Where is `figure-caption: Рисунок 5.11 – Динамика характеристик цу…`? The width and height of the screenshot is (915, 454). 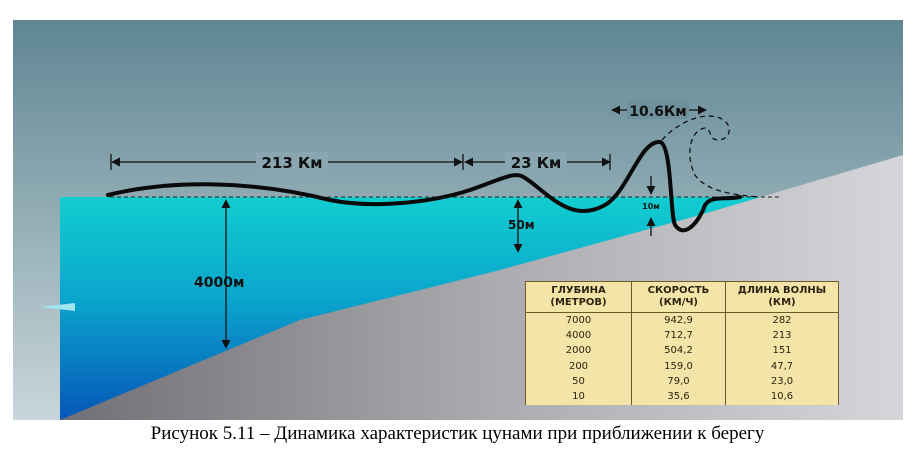 figure-caption: Рисунок 5.11 – Динамика характеристик цу… is located at coordinates (457, 433).